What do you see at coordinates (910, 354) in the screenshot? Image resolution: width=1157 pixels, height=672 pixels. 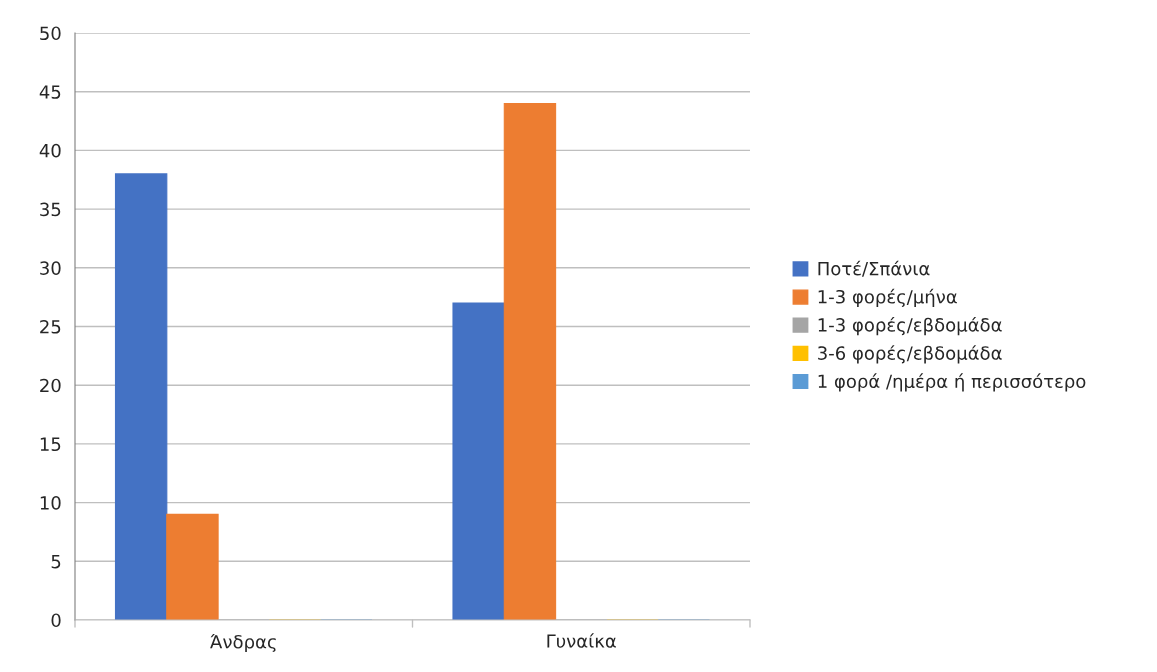 I see `legend-label: 3-6 φορές/εβδομάδα` at bounding box center [910, 354].